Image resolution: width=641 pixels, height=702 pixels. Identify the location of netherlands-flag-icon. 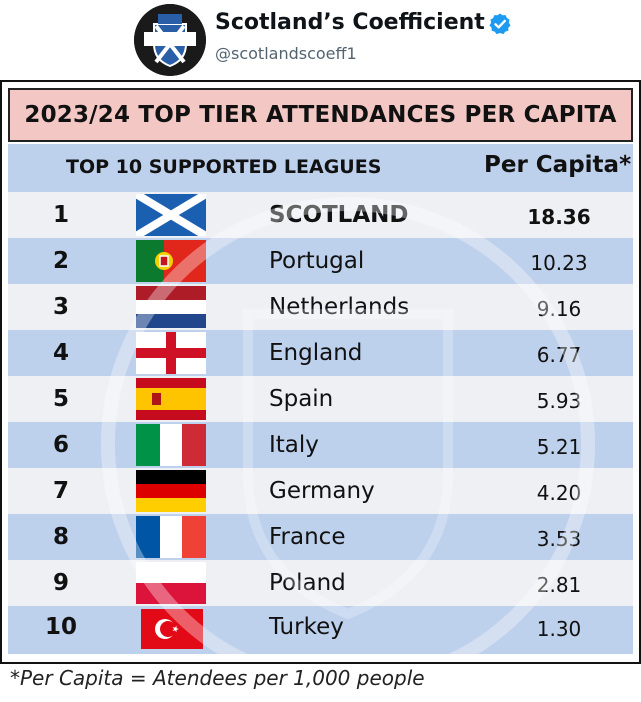
(171, 307).